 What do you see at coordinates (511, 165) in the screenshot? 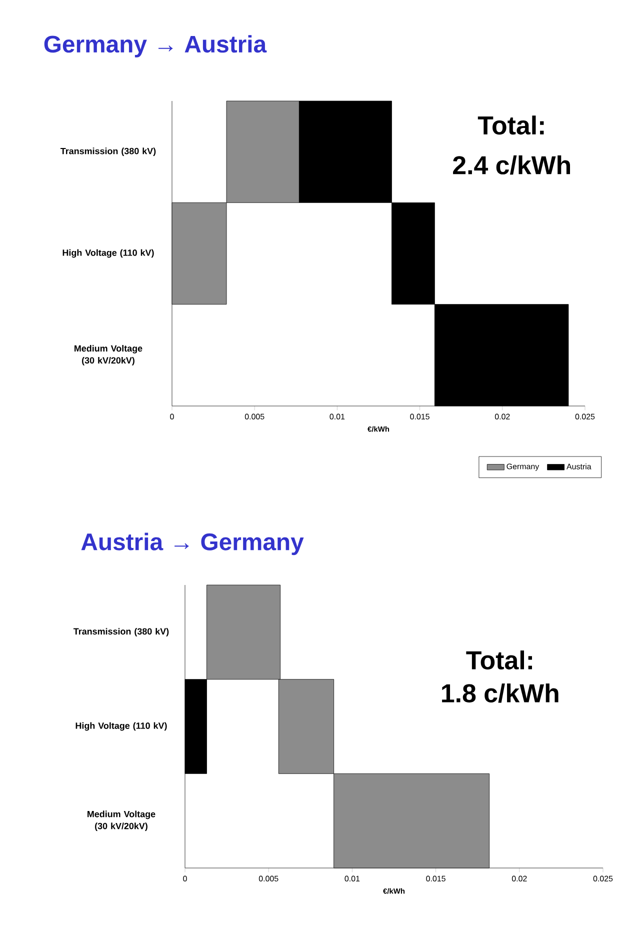
I see `annotation: 2.4 c/kWh` at bounding box center [511, 165].